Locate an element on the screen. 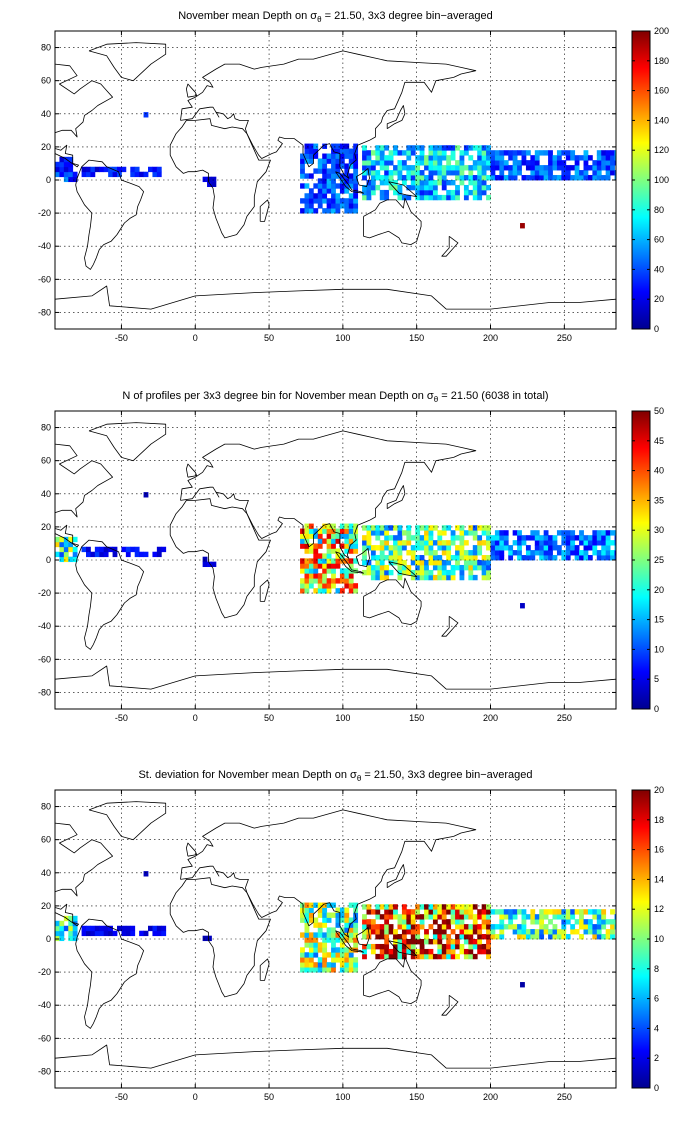  y-tick-label: 20 is located at coordinates (46, 906).